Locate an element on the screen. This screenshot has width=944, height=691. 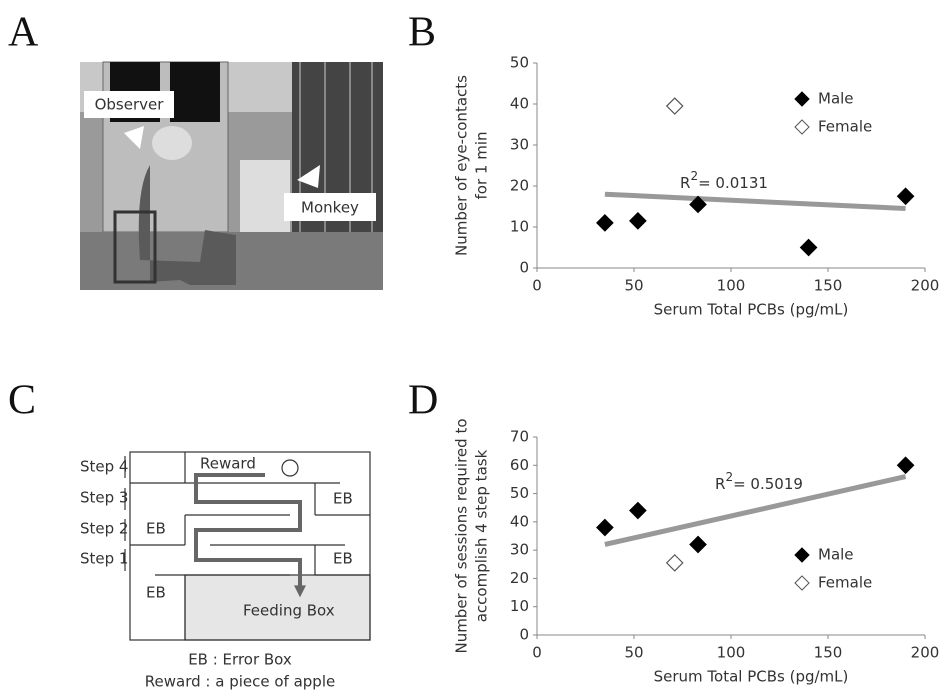
note: Reward : a piece of apple is located at coordinates (240, 682).